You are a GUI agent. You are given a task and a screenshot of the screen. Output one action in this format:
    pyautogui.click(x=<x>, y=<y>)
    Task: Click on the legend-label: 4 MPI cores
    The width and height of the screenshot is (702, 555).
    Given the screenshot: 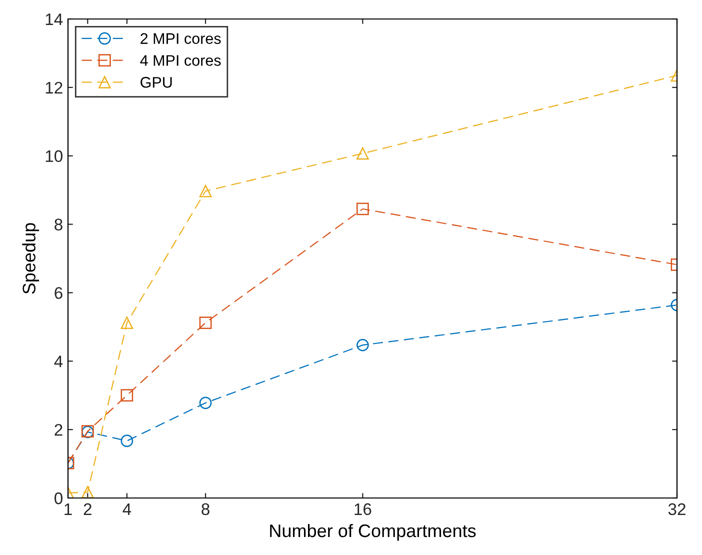 What is the action you would take?
    pyautogui.click(x=180, y=60)
    